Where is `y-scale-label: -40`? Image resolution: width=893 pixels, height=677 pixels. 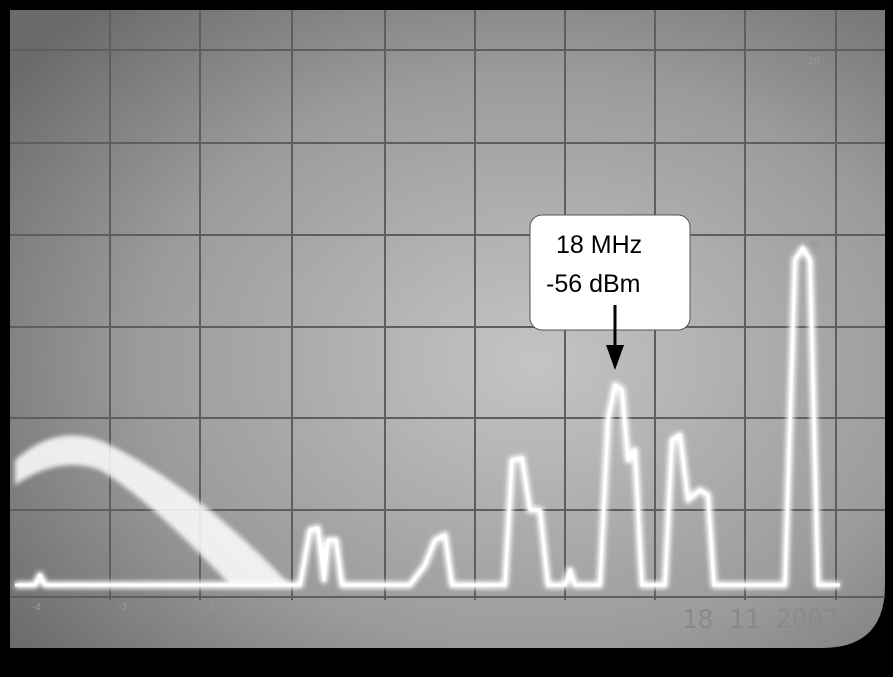 y-scale-label: -40 is located at coordinates (812, 245).